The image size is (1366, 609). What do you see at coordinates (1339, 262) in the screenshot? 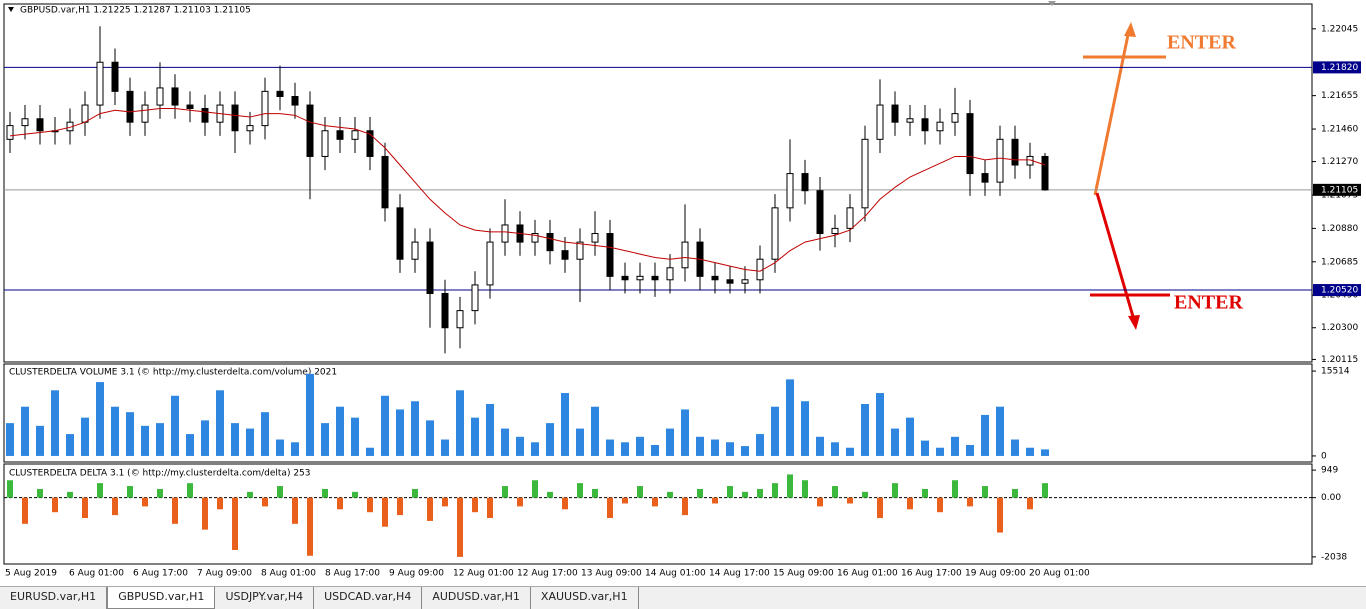
I see `y-tick-label: 1.20685` at bounding box center [1339, 262].